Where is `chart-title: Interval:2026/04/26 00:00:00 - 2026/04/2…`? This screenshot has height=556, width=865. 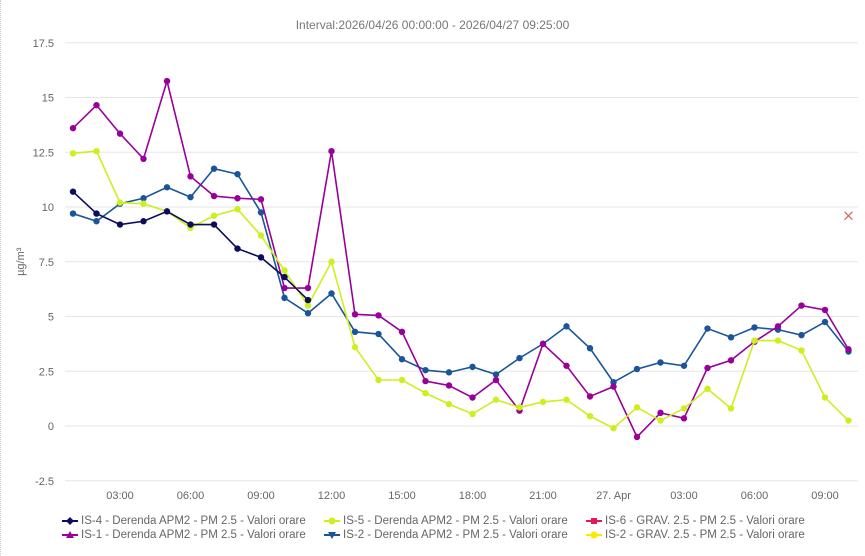 chart-title: Interval:2026/04/26 00:00:00 - 2026/04/2… is located at coordinates (432, 25).